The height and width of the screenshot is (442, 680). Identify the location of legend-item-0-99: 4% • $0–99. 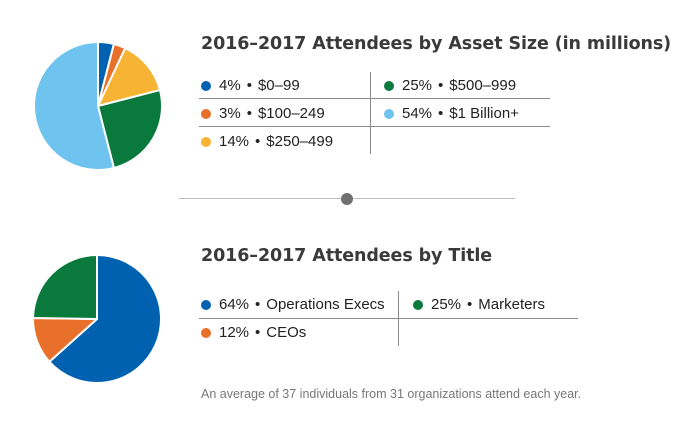
(250, 85).